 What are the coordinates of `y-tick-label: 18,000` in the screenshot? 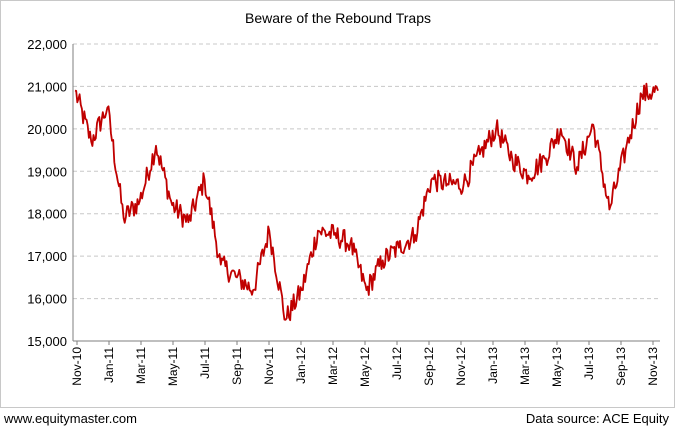 It's located at (47, 214).